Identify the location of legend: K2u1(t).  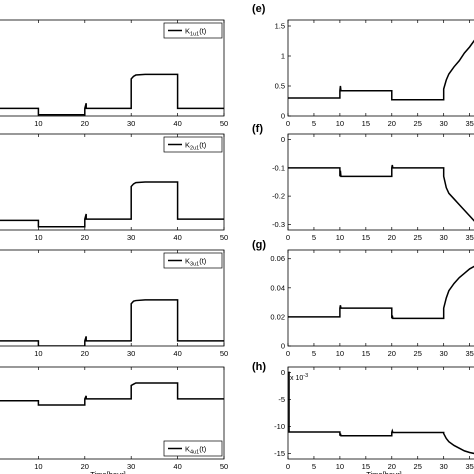
(193, 144).